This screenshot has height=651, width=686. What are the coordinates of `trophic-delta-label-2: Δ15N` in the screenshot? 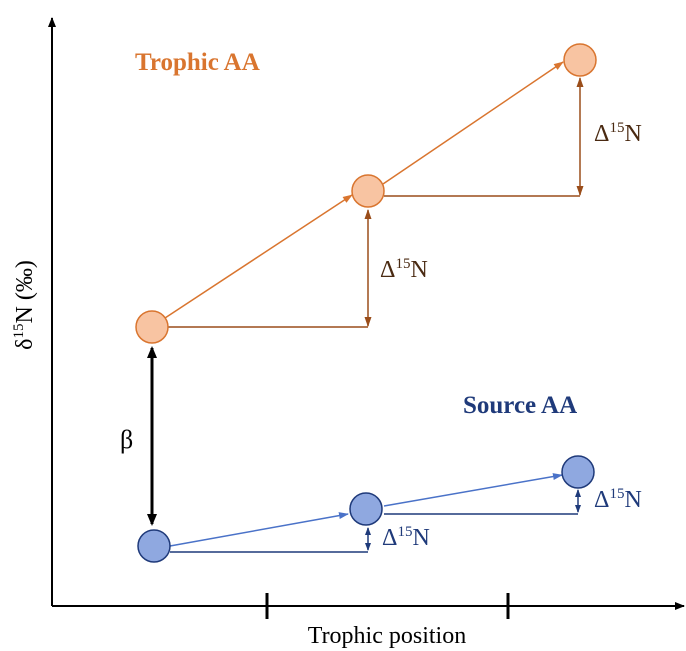 It's located at (618, 133).